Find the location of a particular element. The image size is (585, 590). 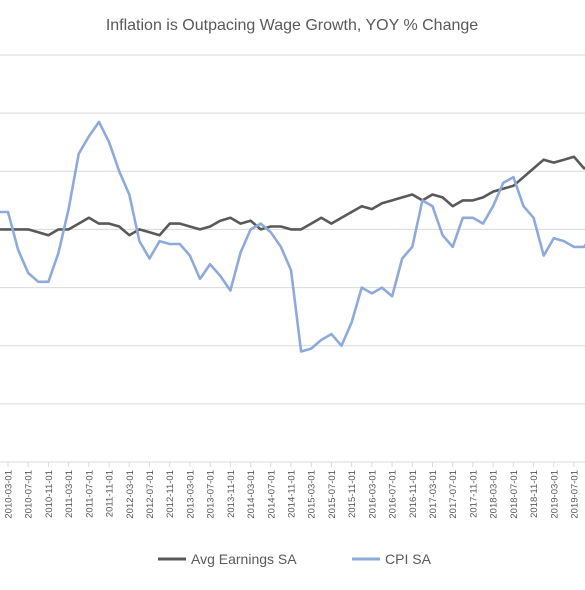

x-tick-label: 2013-11-01 is located at coordinates (231, 494).